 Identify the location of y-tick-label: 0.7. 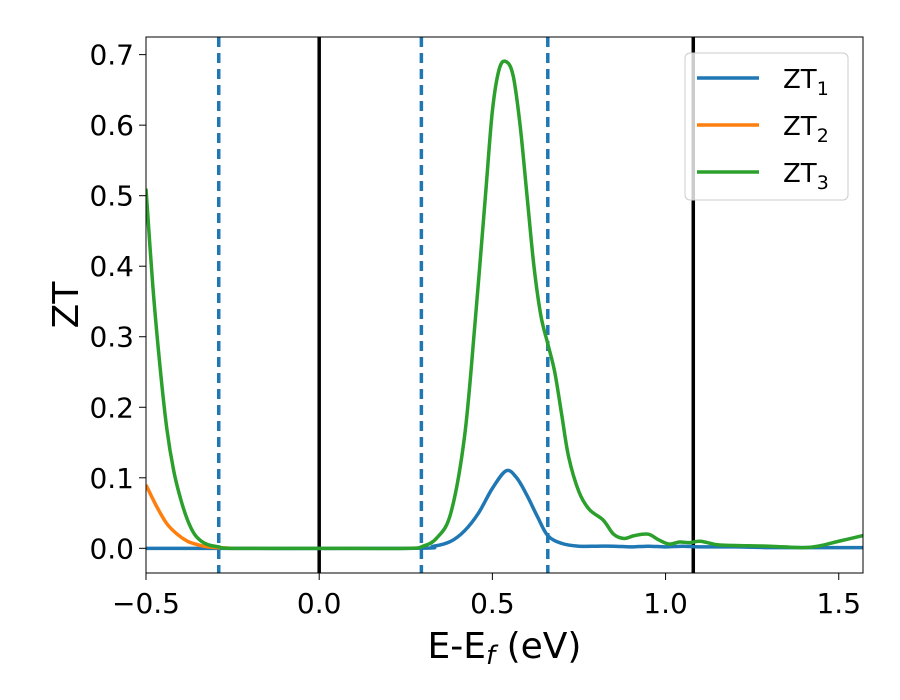
(111, 55).